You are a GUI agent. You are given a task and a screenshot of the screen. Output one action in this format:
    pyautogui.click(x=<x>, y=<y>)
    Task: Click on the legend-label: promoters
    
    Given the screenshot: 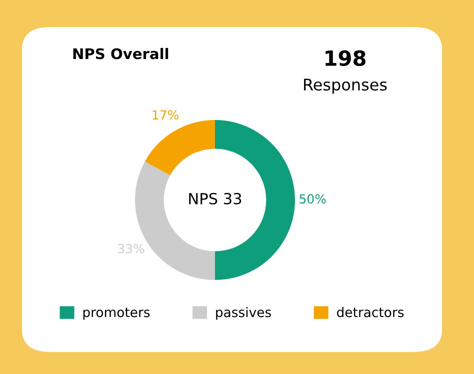 What is the action you would take?
    pyautogui.click(x=116, y=314)
    